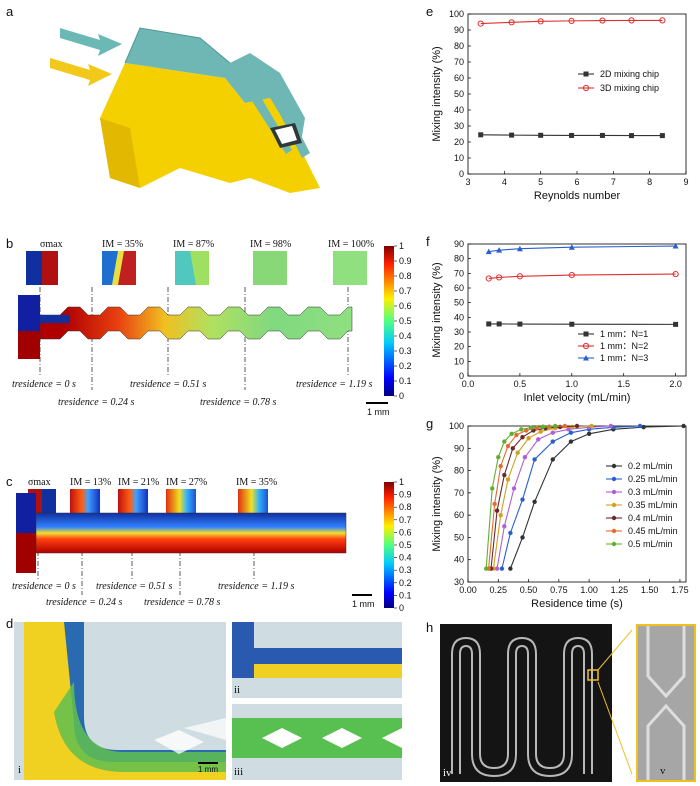  I want to click on c-label-0: σmax, so click(39, 482).